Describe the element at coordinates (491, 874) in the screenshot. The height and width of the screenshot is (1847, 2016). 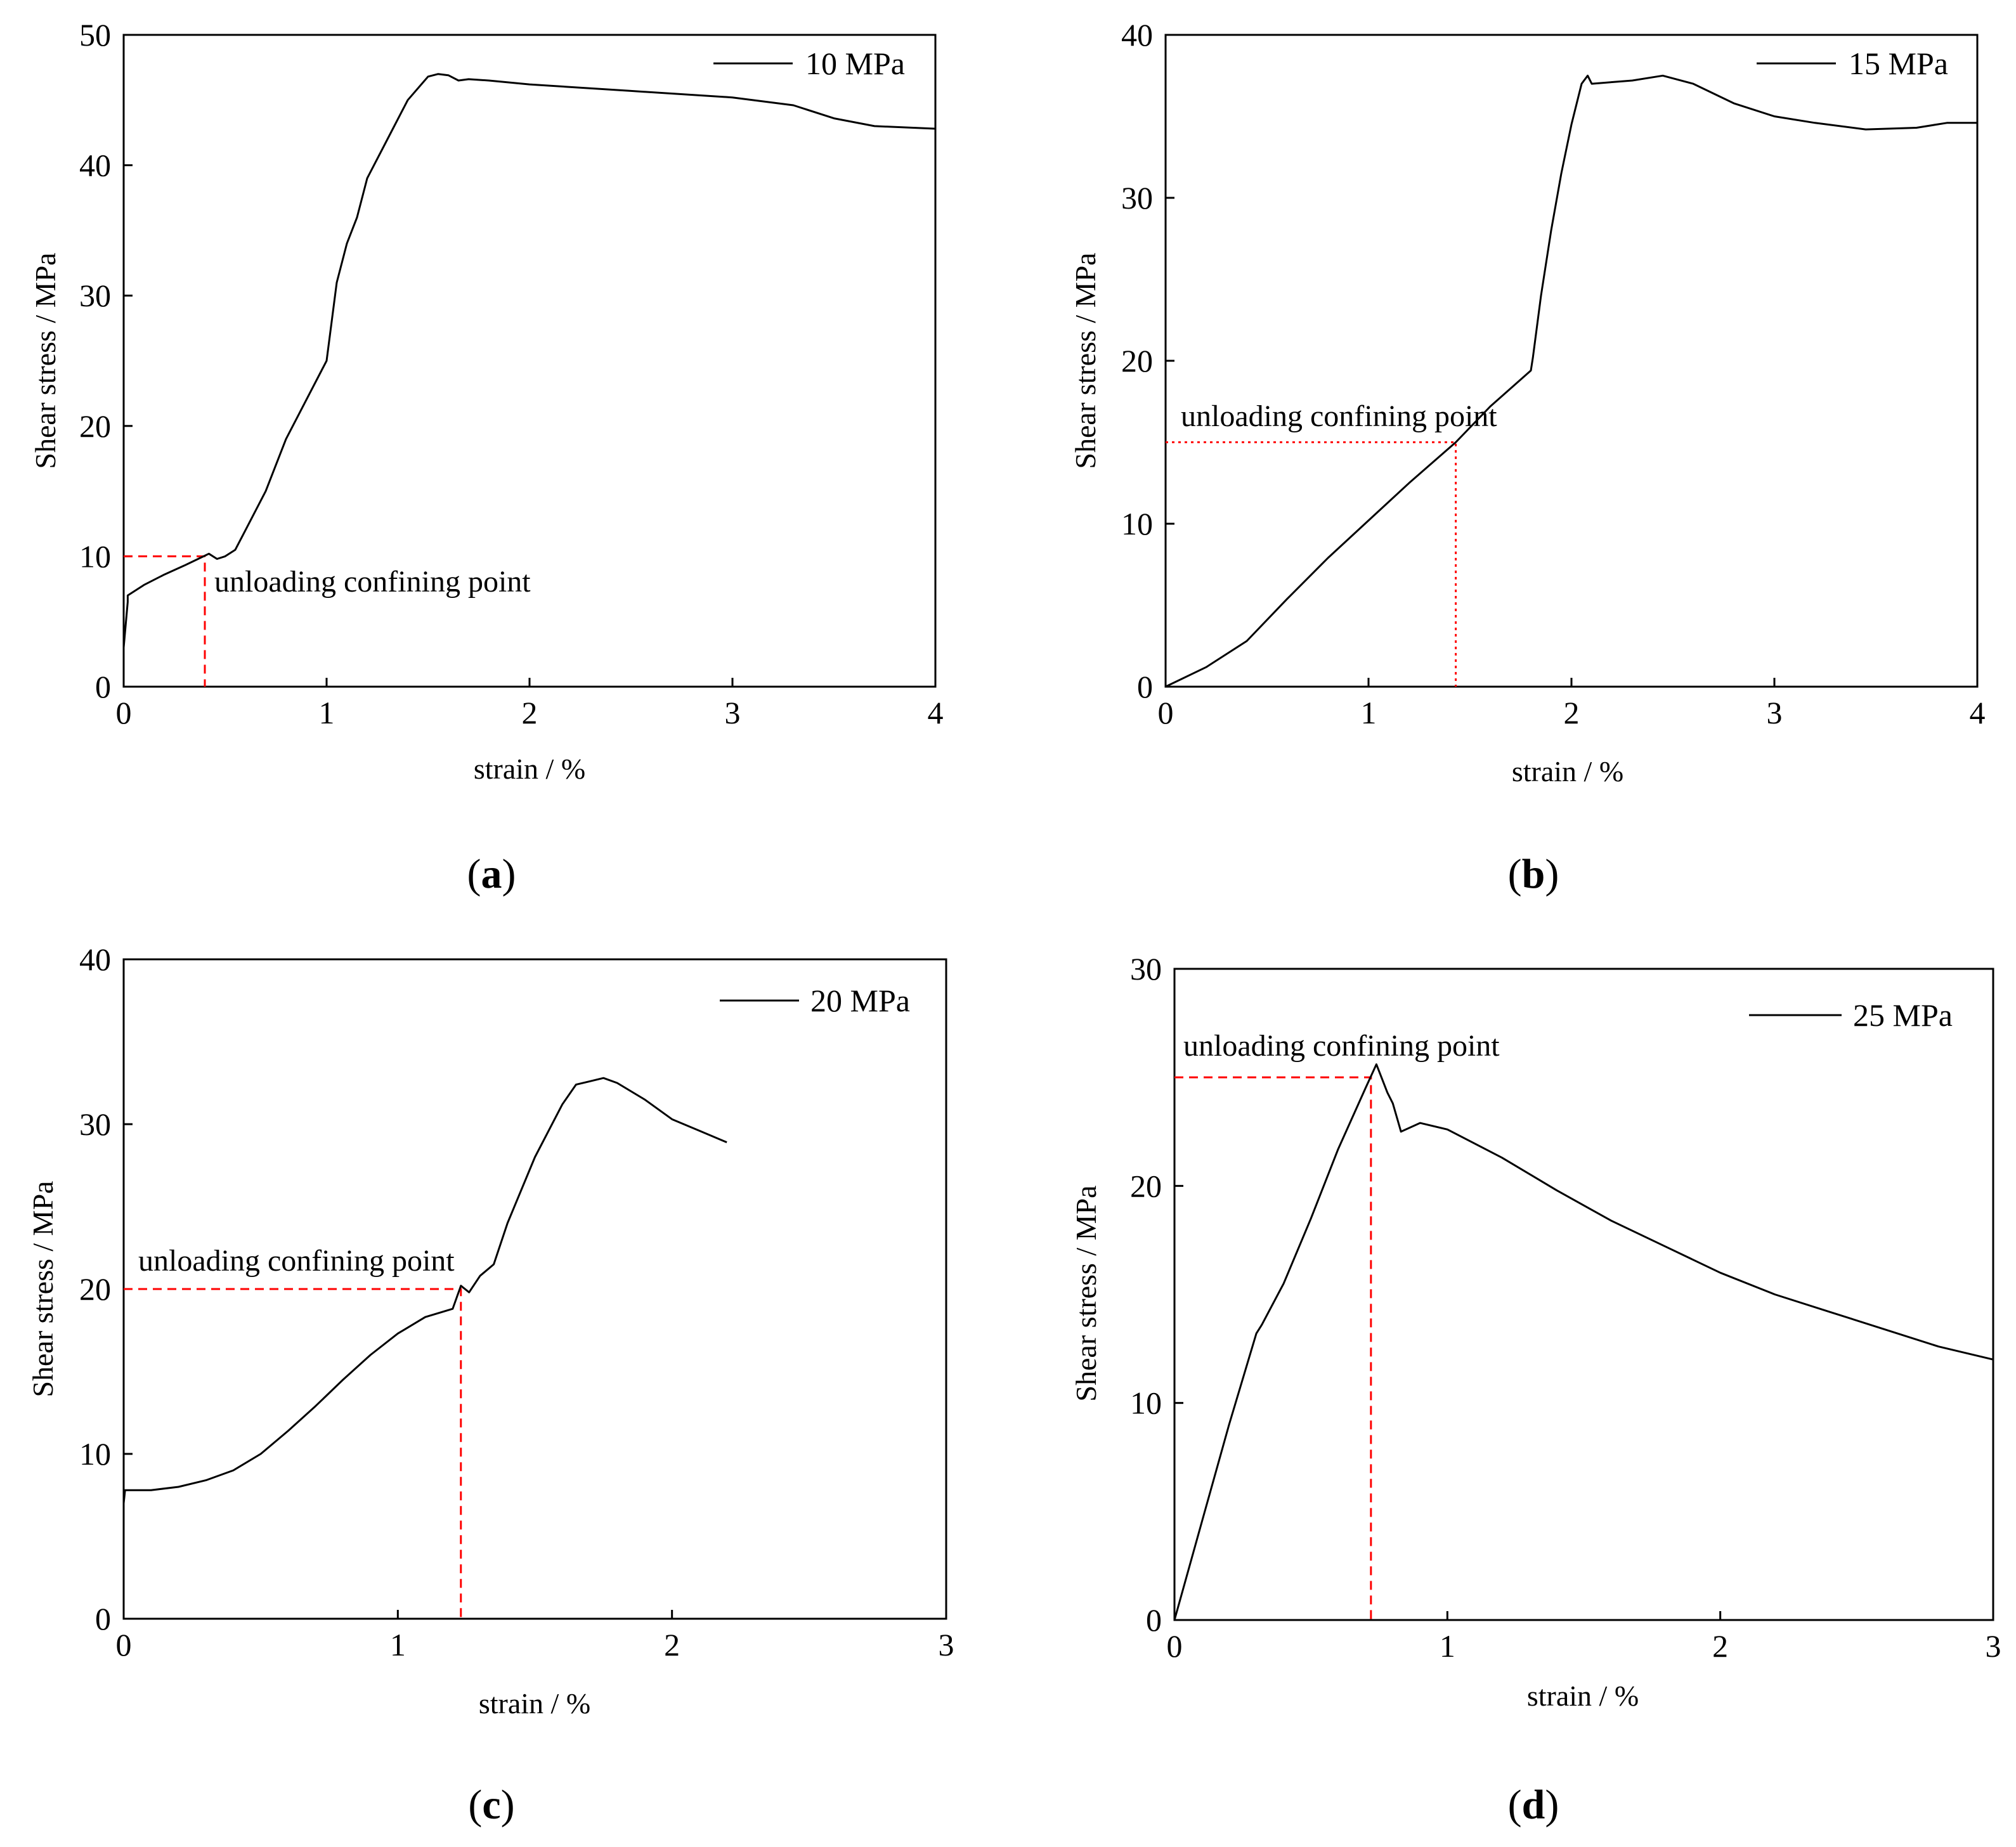
I see `panel-label: (a)` at that location.